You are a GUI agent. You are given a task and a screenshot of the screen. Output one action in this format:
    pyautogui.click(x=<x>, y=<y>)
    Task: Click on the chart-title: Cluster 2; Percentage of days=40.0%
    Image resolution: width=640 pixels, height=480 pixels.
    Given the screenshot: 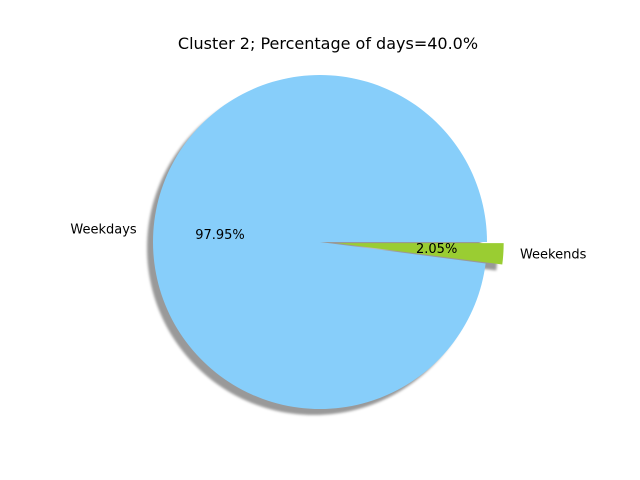 What is the action you would take?
    pyautogui.click(x=328, y=43)
    